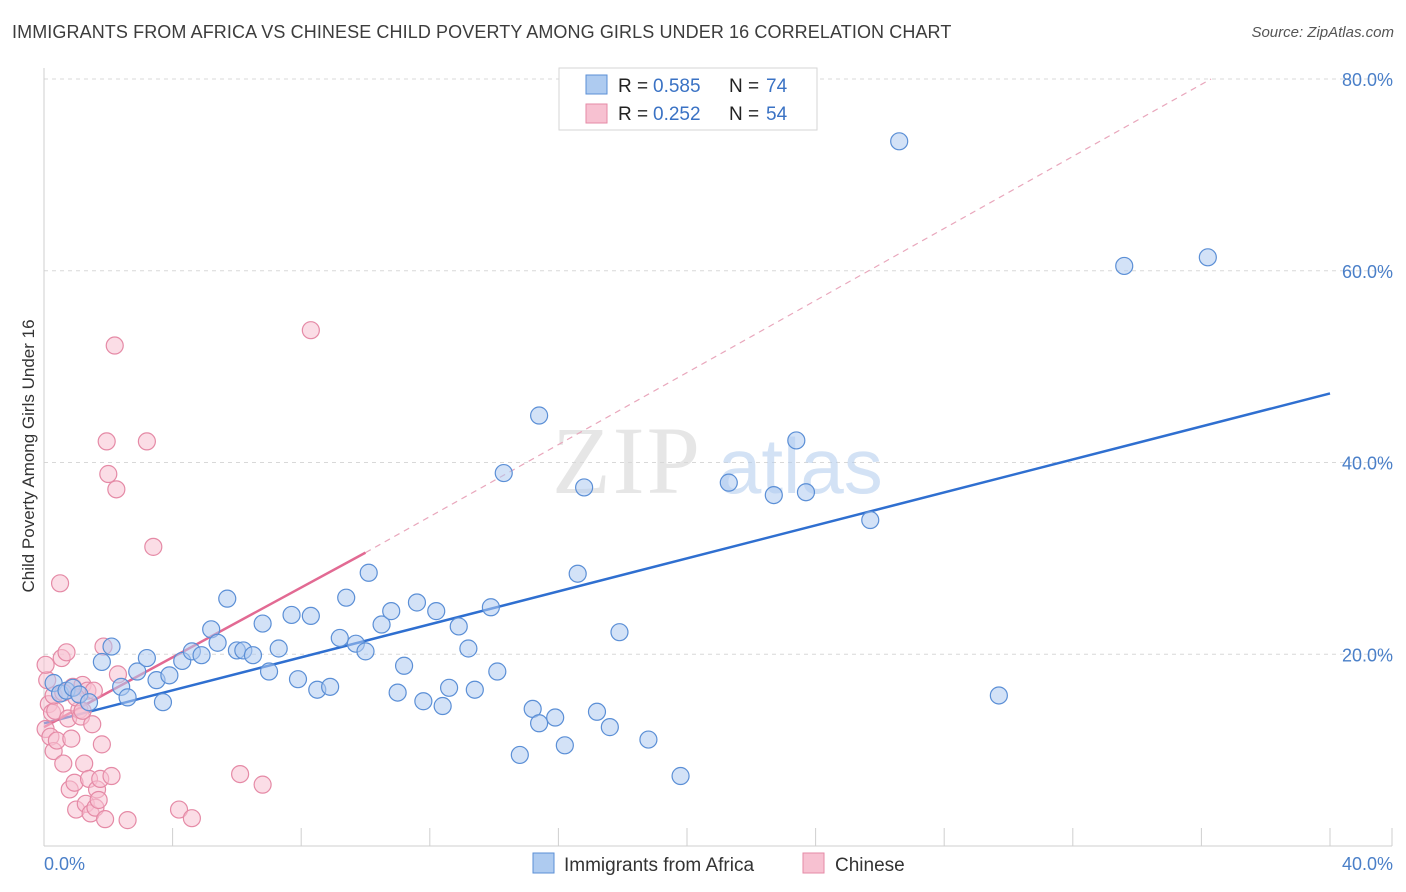 The height and width of the screenshot is (892, 1406). Describe the element at coordinates (543, 863) in the screenshot. I see `bottom-legend-swatch-africa` at that location.